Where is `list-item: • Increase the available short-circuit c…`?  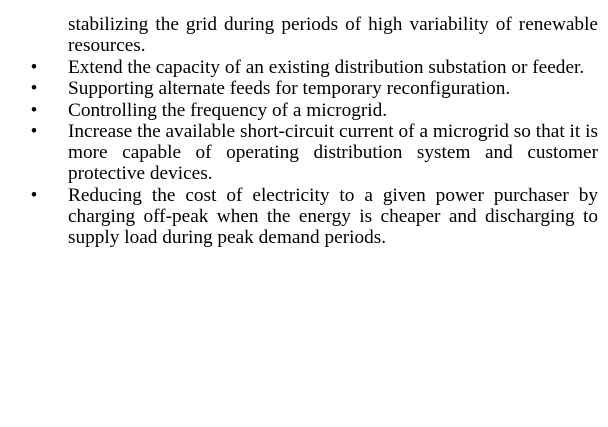 list-item: • Increase the available short-circuit c… is located at coordinates (304, 153).